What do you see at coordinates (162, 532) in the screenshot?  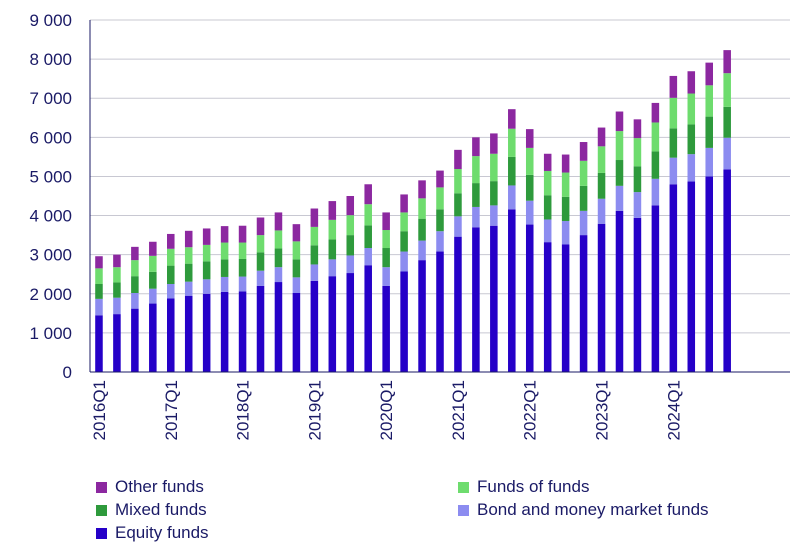 I see `legend-label-equity-funds: Equity funds` at bounding box center [162, 532].